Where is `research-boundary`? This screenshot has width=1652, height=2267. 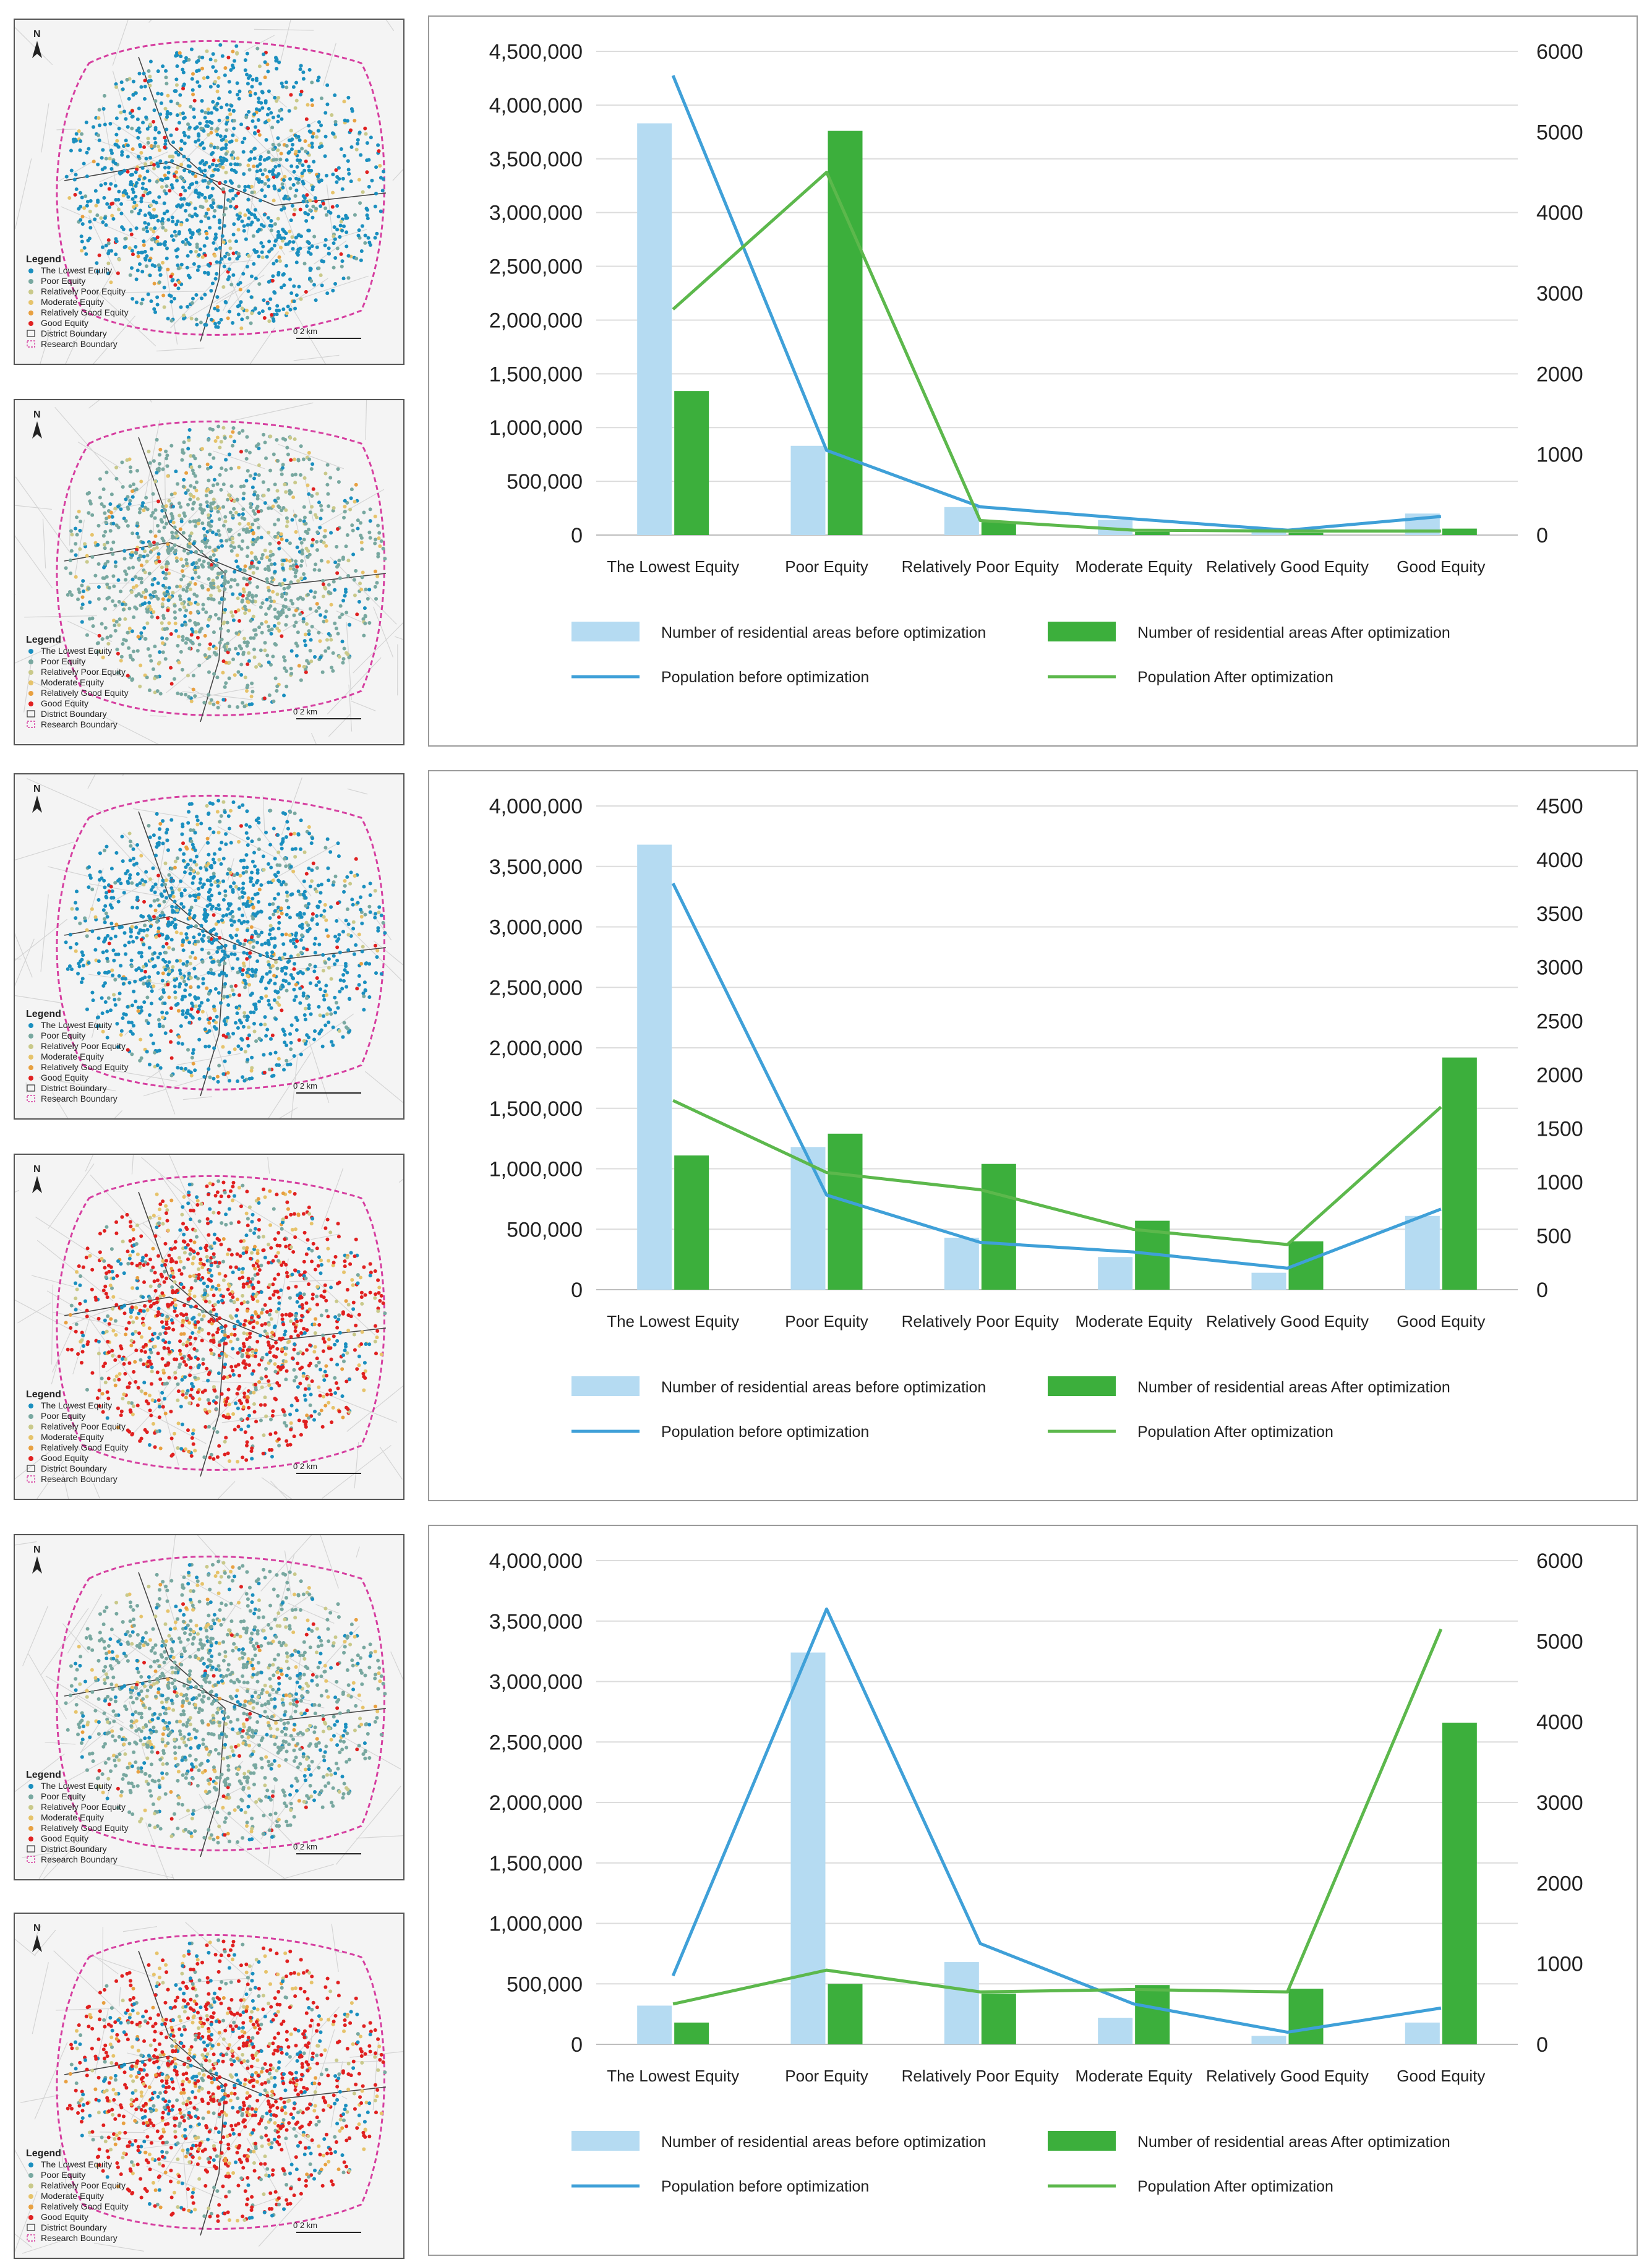
research-boundary is located at coordinates (221, 188).